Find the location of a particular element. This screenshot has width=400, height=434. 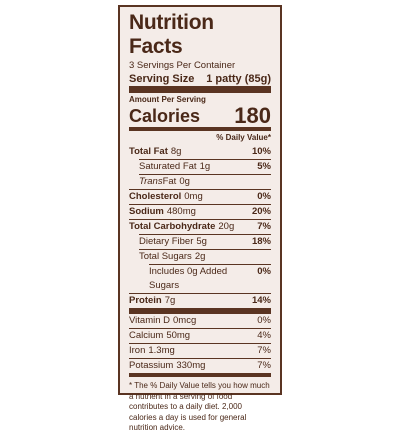

nutrient-amount: 7g is located at coordinates (170, 300).